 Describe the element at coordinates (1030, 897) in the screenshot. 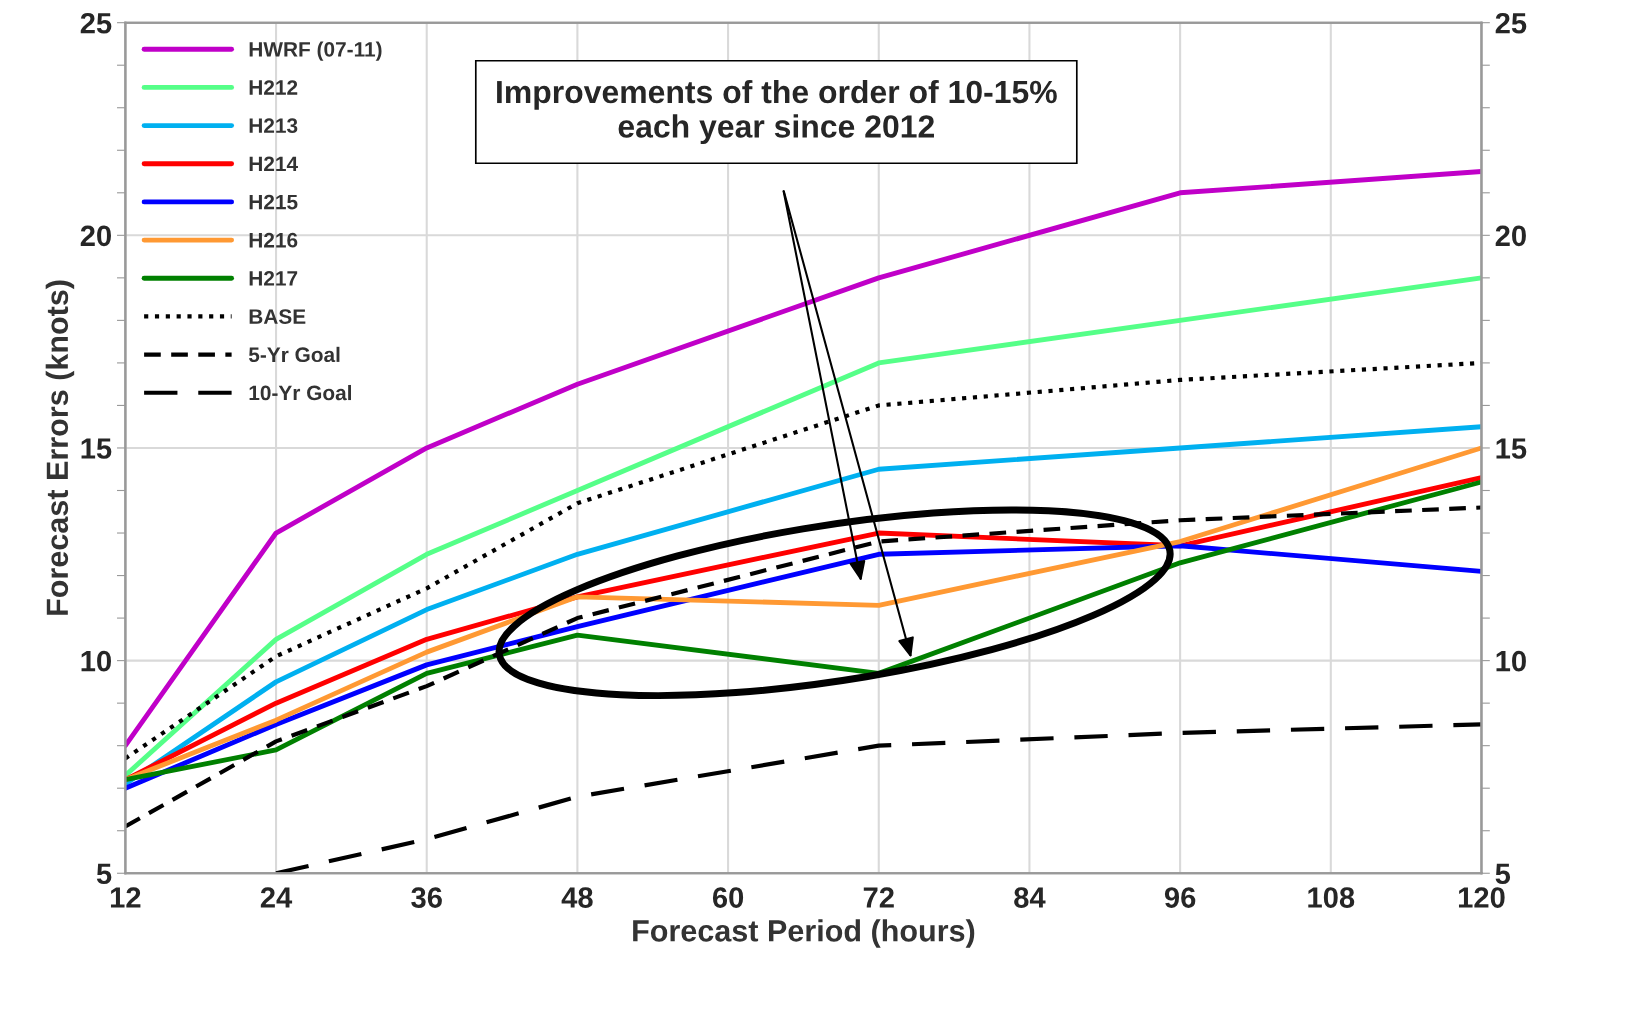

I see `x-tick-label: 84` at that location.